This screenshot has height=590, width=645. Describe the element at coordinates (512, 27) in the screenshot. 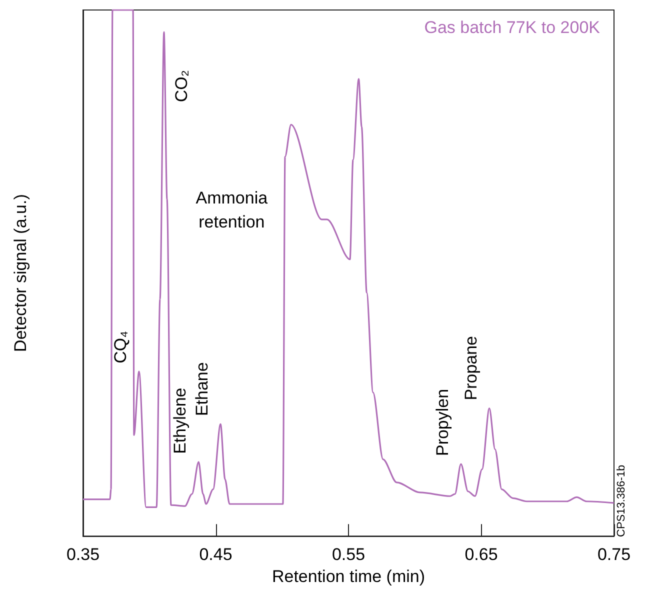

I see `text: Gas batch 77K to 200K` at that location.